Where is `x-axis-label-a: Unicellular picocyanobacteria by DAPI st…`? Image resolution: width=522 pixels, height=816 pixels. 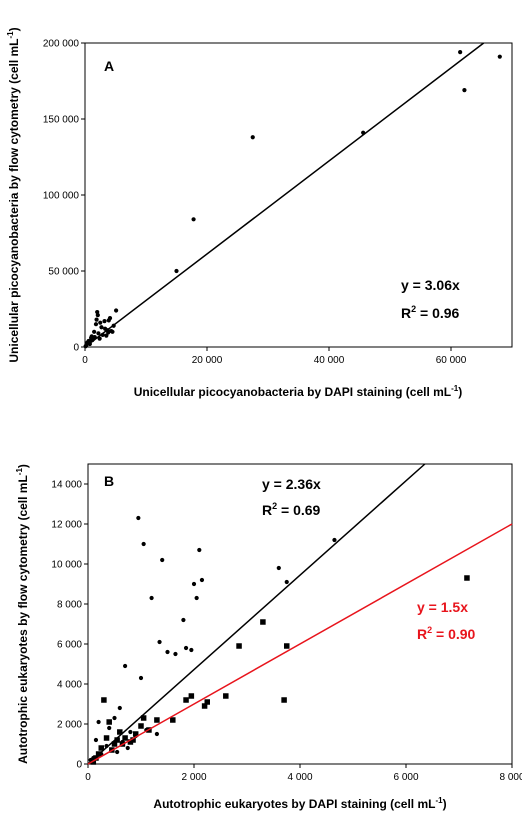
x-axis-label-a: Unicellular picocyanobacteria by DAPI st… is located at coordinates (298, 391).